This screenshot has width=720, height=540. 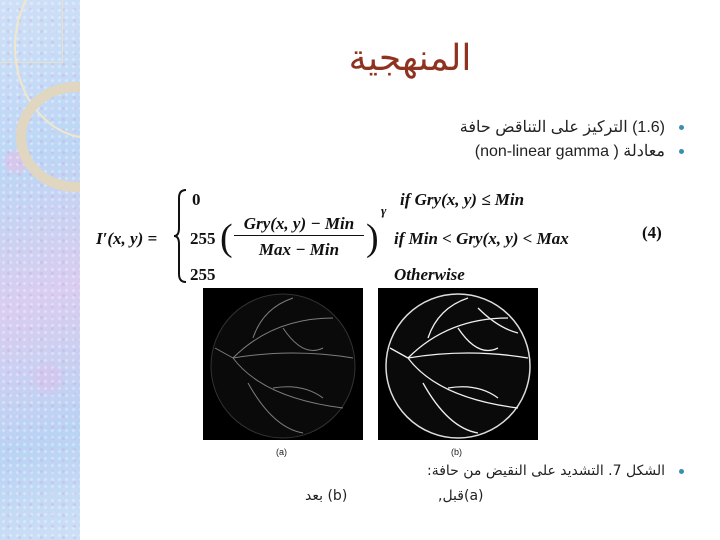 I want to click on bullet-text: معادلة ( non-linear gamma), so click(x=569, y=151).